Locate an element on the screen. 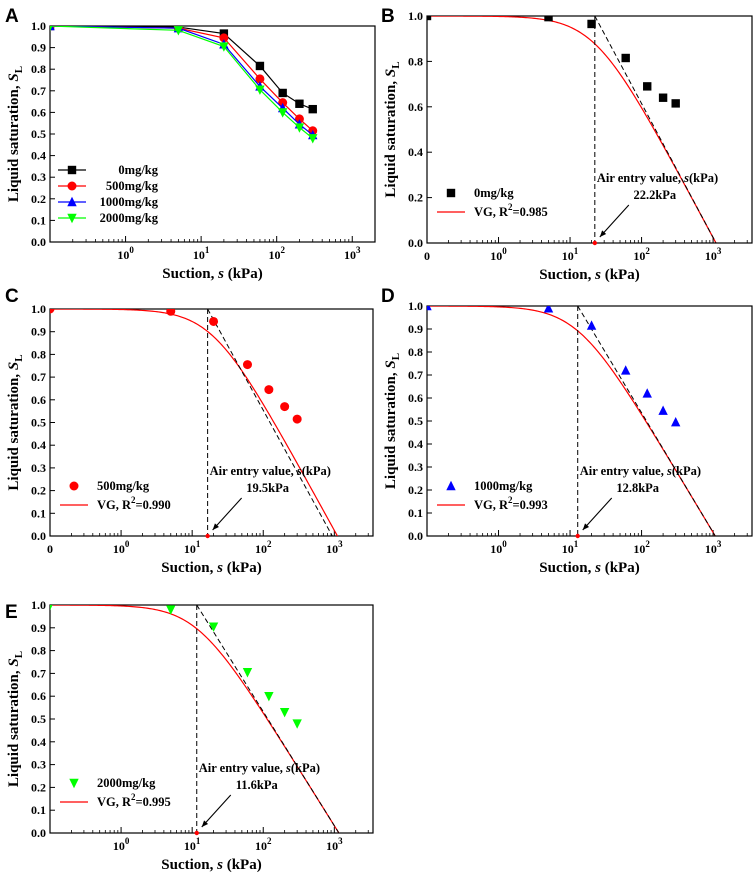 This screenshot has height=879, width=754. plot-frame is located at coordinates (589, 129).